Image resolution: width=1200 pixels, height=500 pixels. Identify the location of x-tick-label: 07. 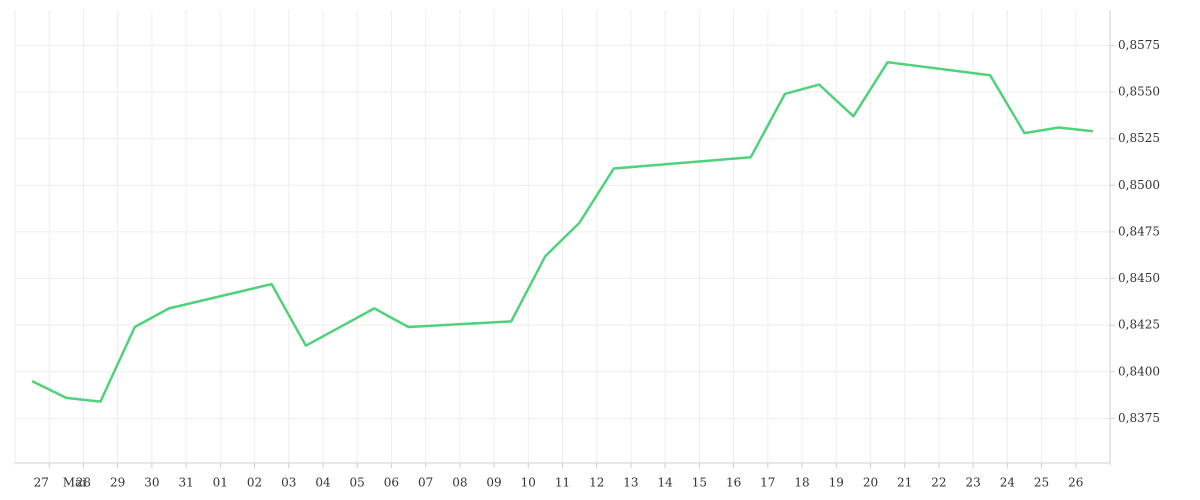
(425, 483).